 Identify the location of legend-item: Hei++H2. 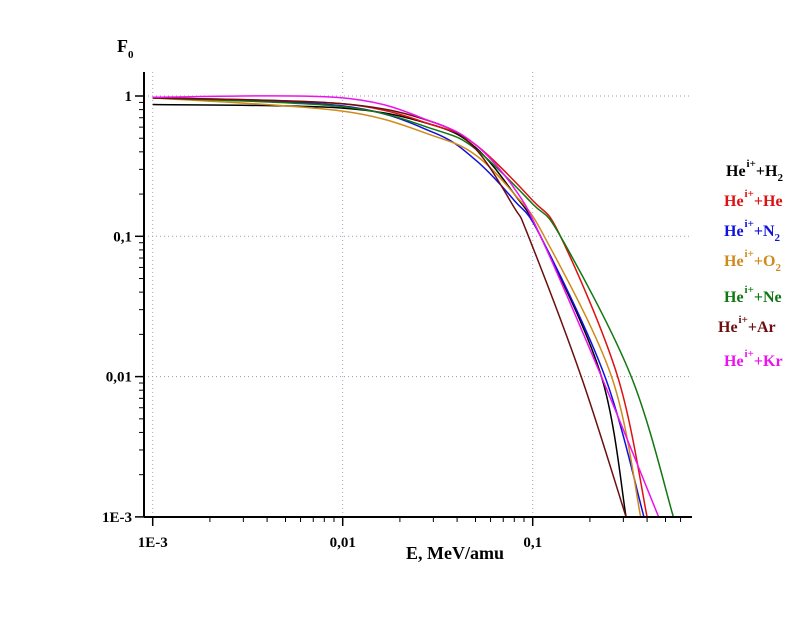
(754, 171).